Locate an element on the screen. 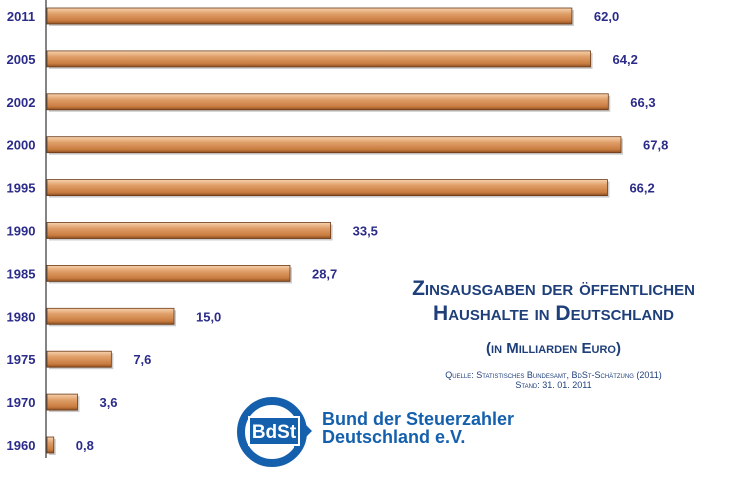 This screenshot has width=737, height=485. data-label: 66,3 is located at coordinates (642, 102).